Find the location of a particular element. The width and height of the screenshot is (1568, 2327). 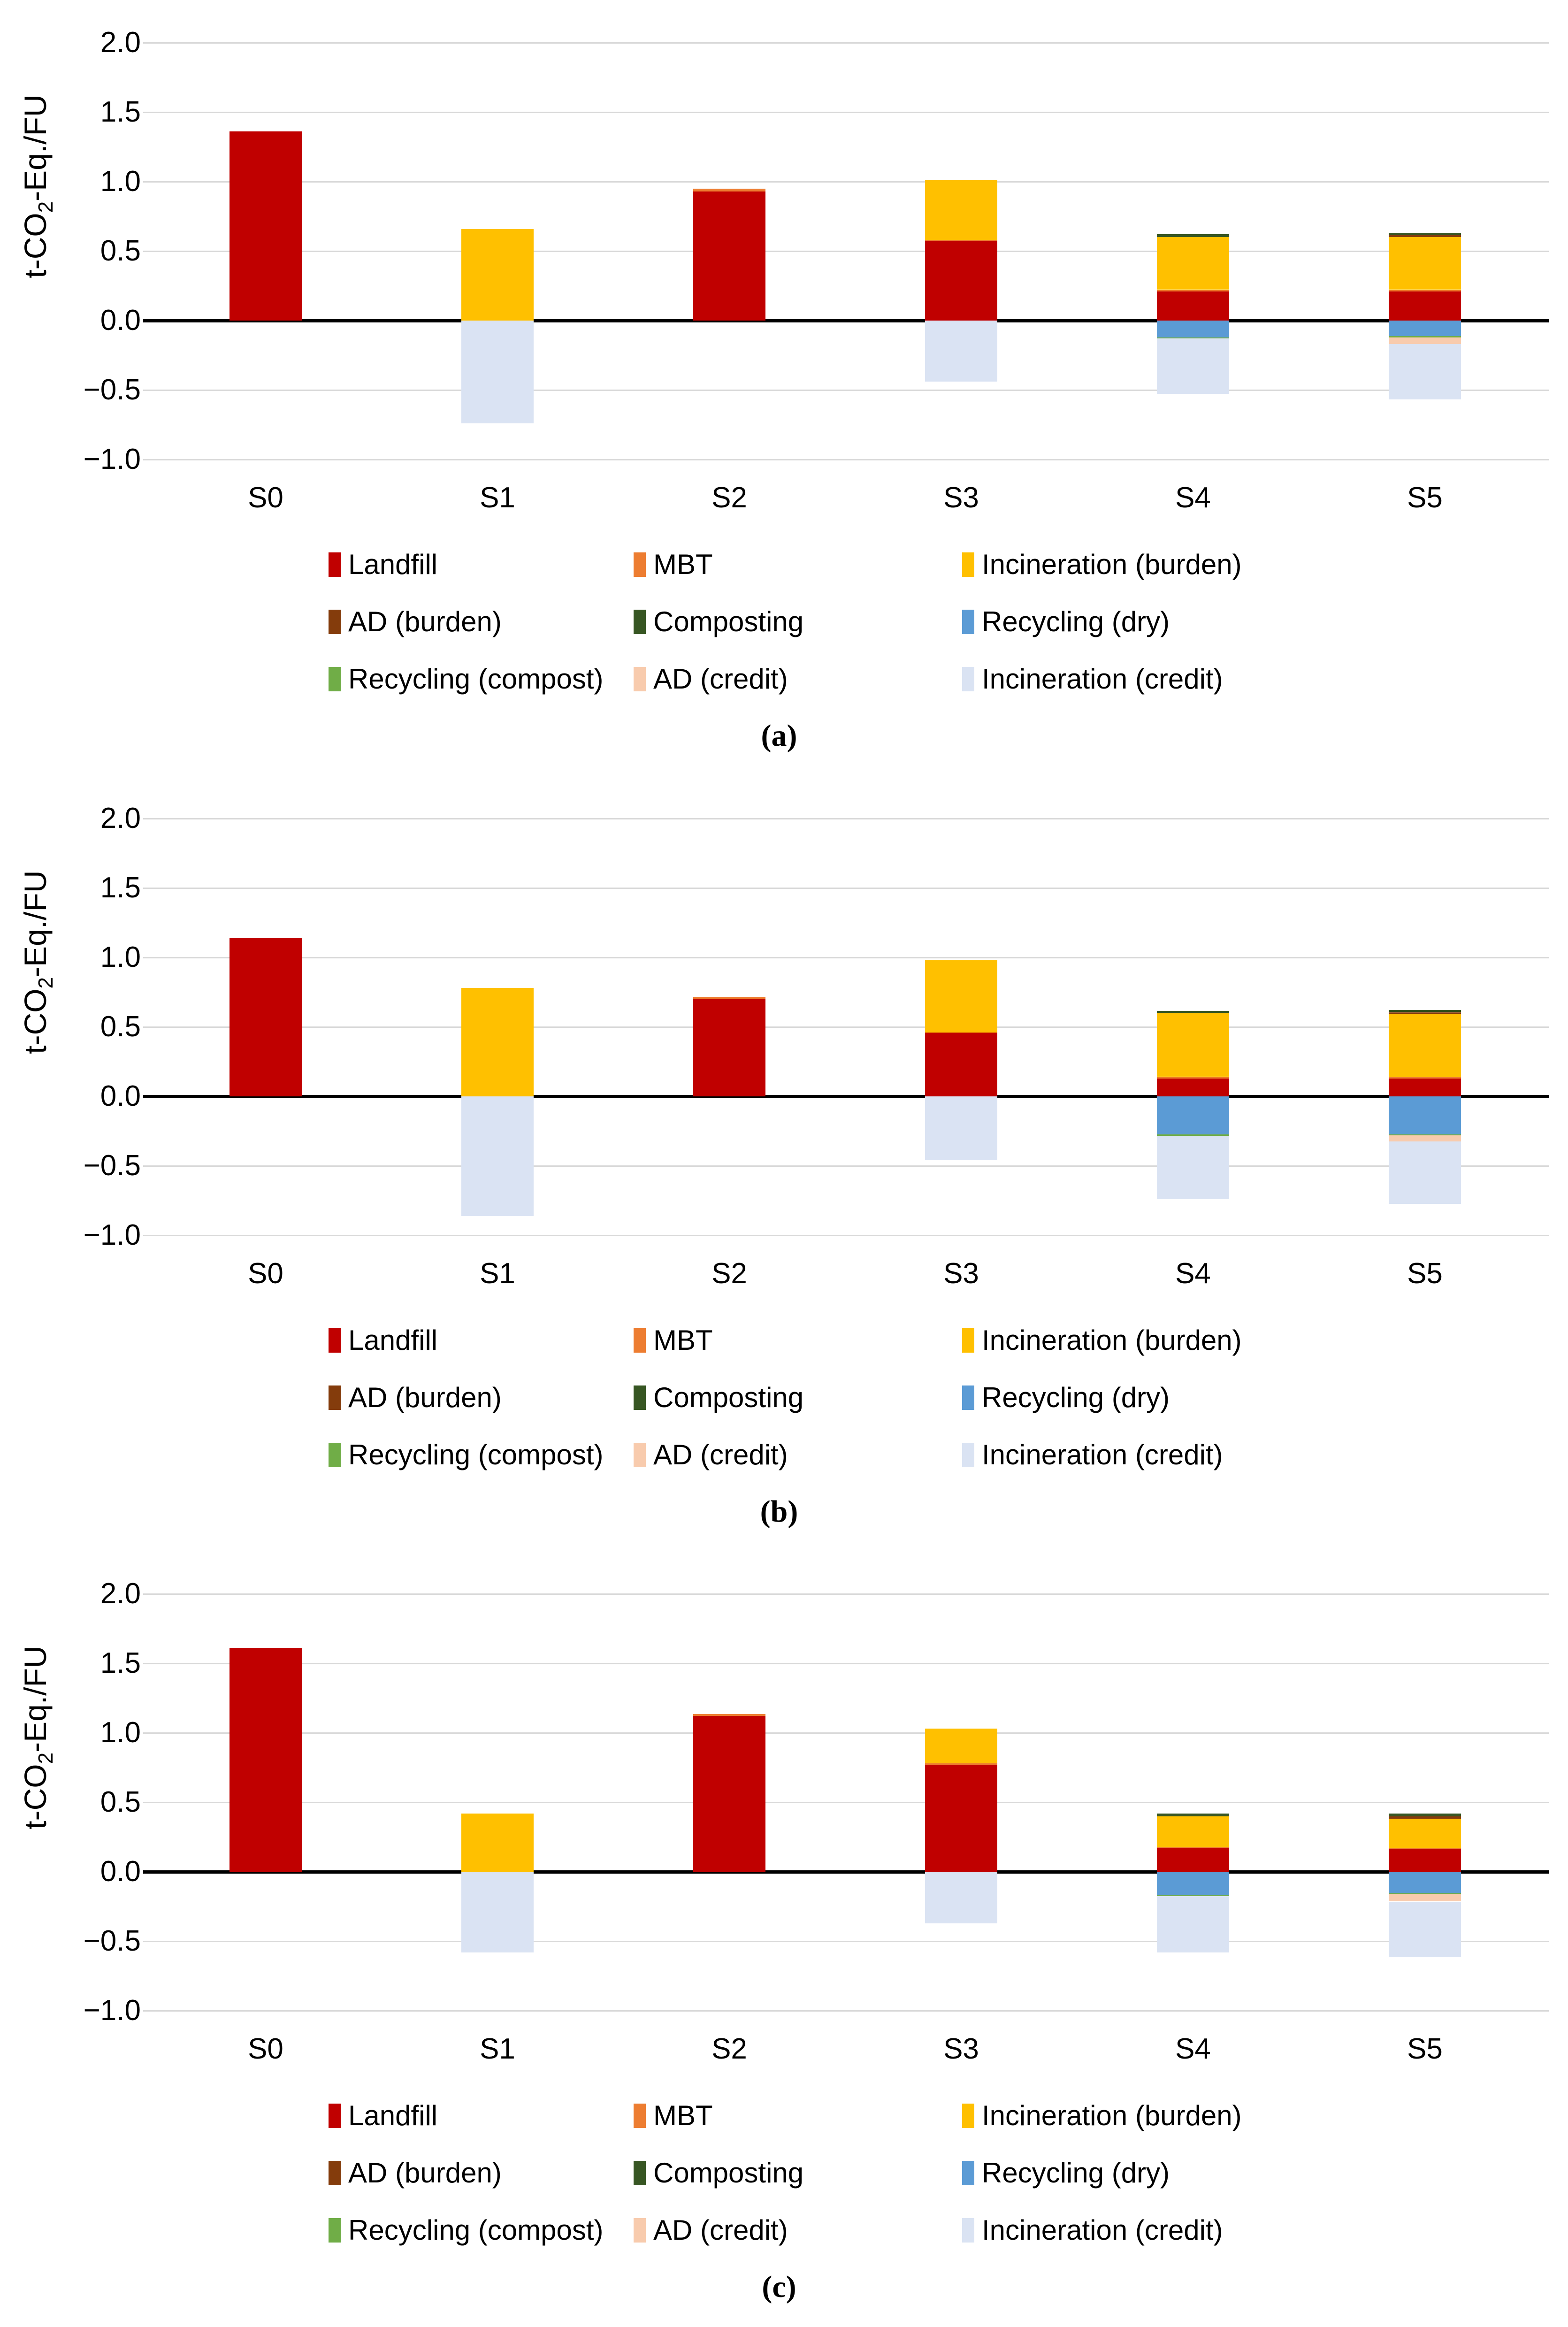

legend-label-ad-credit: AD (credit) is located at coordinates (720, 679).